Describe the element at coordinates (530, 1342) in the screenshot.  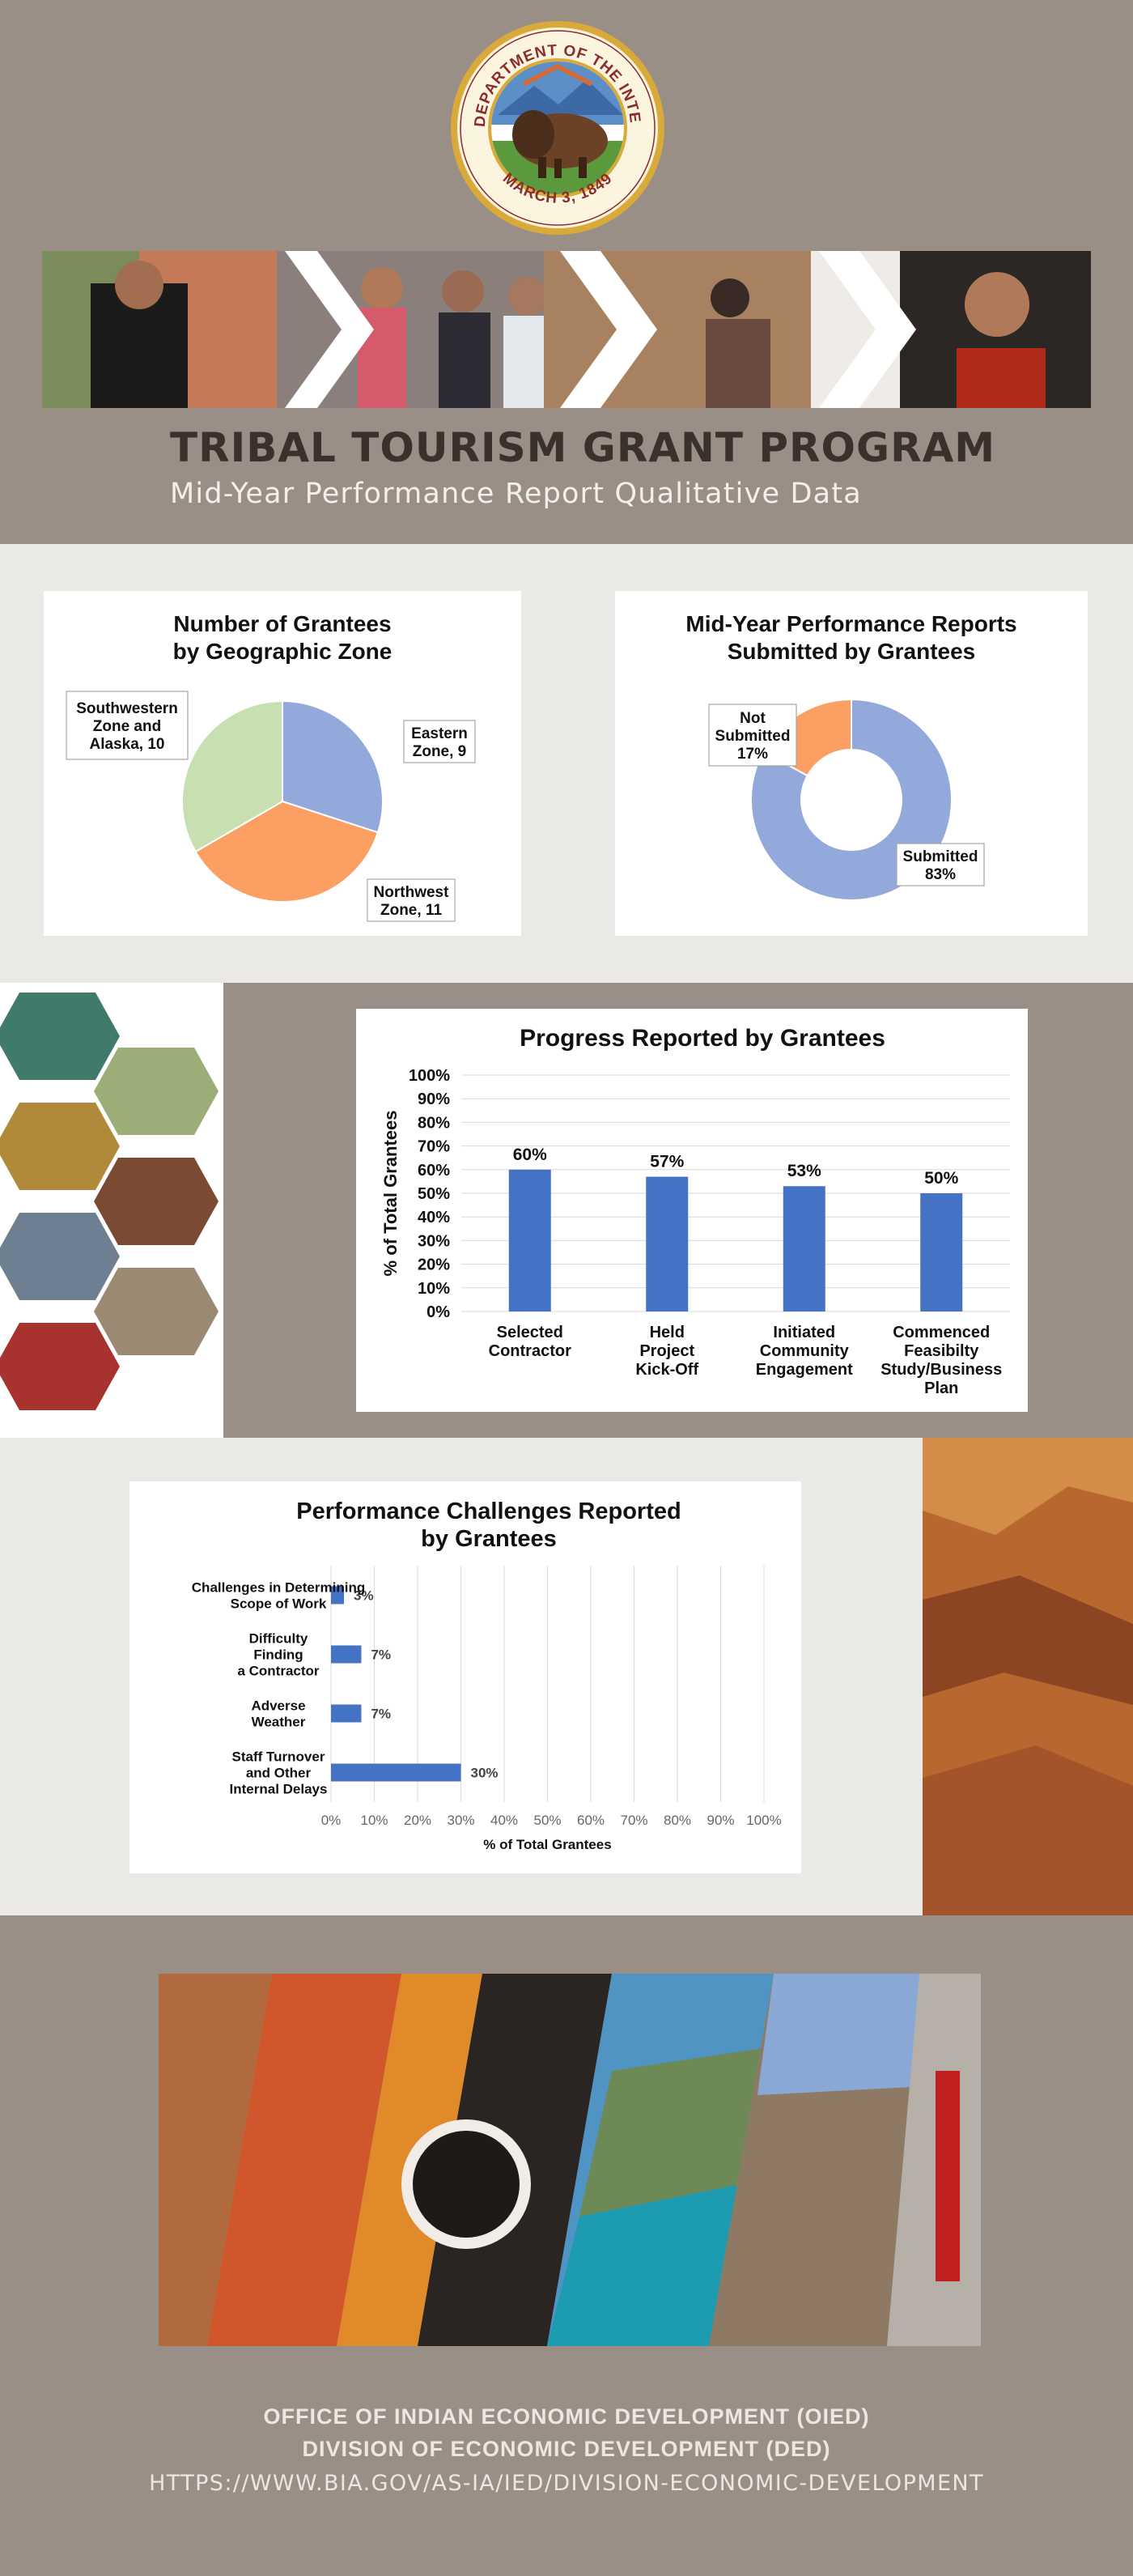
I see `x-category-label: Selected Contractor` at that location.